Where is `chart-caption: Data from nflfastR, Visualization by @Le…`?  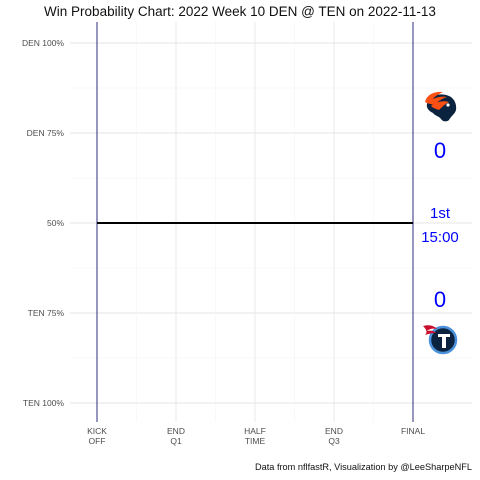 chart-caption: Data from nflfastR, Visualization by @Le… is located at coordinates (363, 467).